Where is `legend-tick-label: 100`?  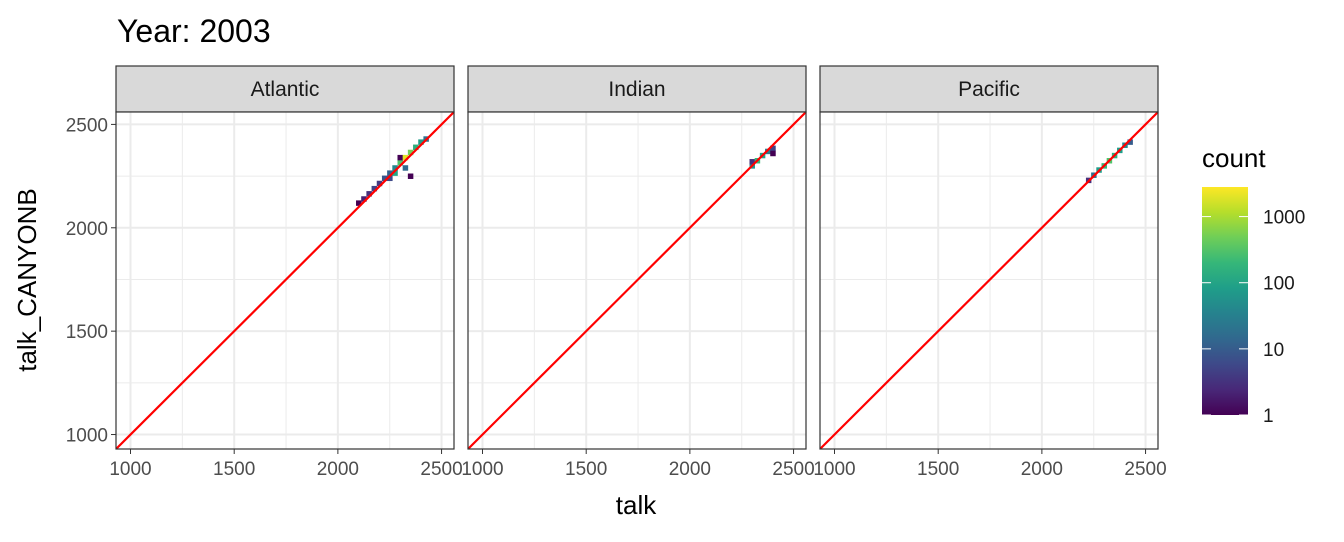 legend-tick-label: 100 is located at coordinates (1279, 284).